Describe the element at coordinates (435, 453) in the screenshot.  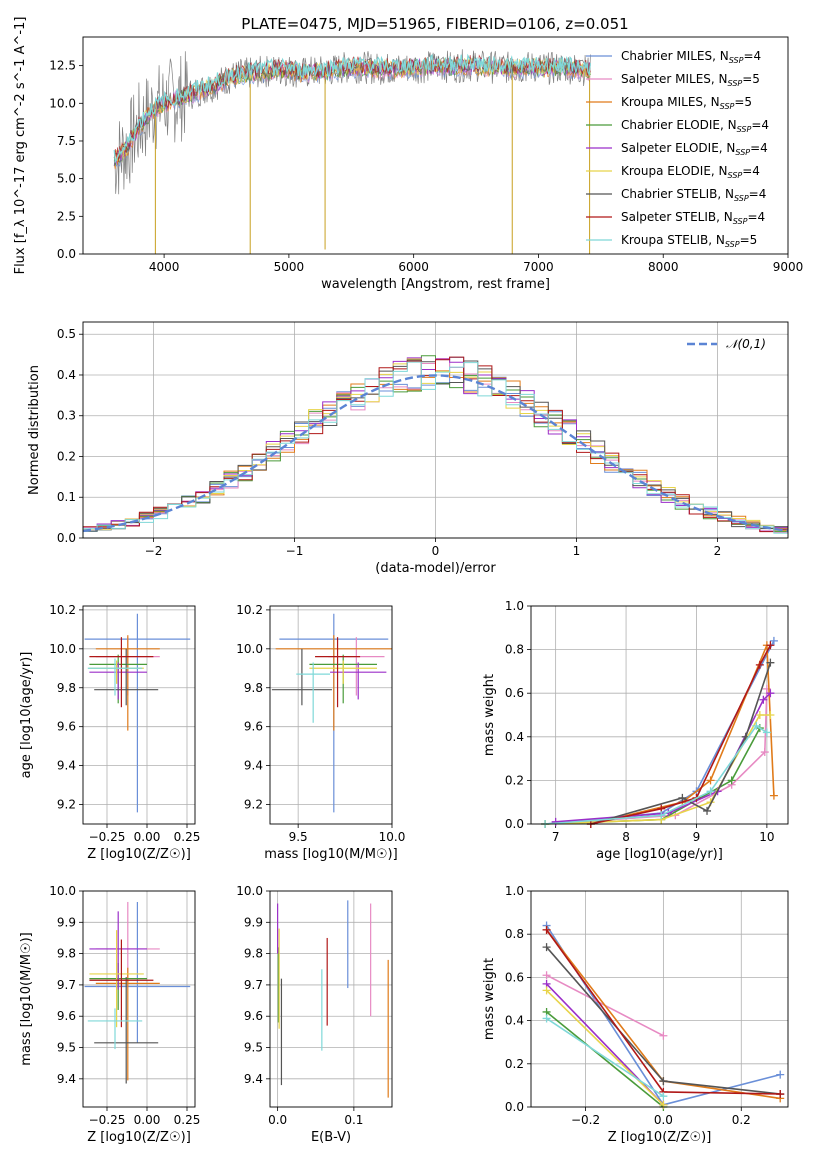
I see `normal-curve` at that location.